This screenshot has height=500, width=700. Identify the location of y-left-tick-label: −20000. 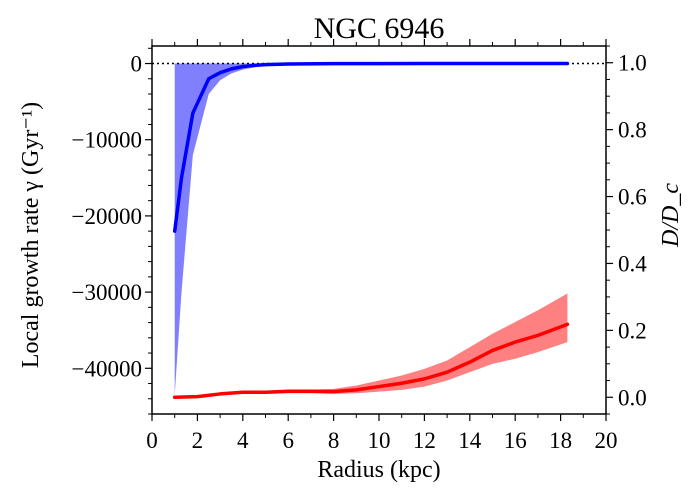
(107, 216).